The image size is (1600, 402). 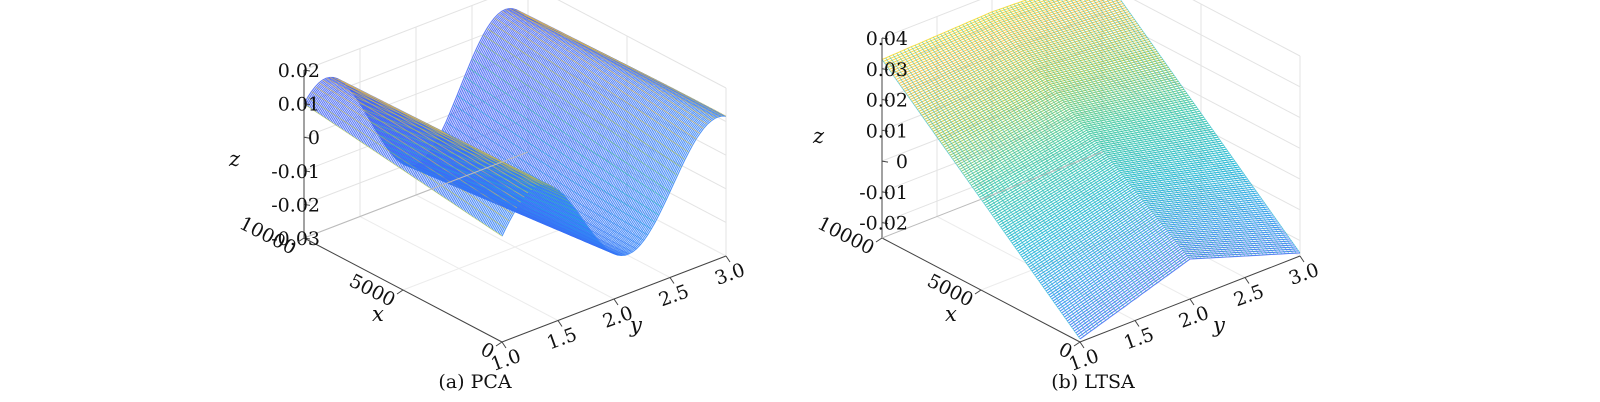 I want to click on x-tick-label: 10000, so click(x=268, y=235).